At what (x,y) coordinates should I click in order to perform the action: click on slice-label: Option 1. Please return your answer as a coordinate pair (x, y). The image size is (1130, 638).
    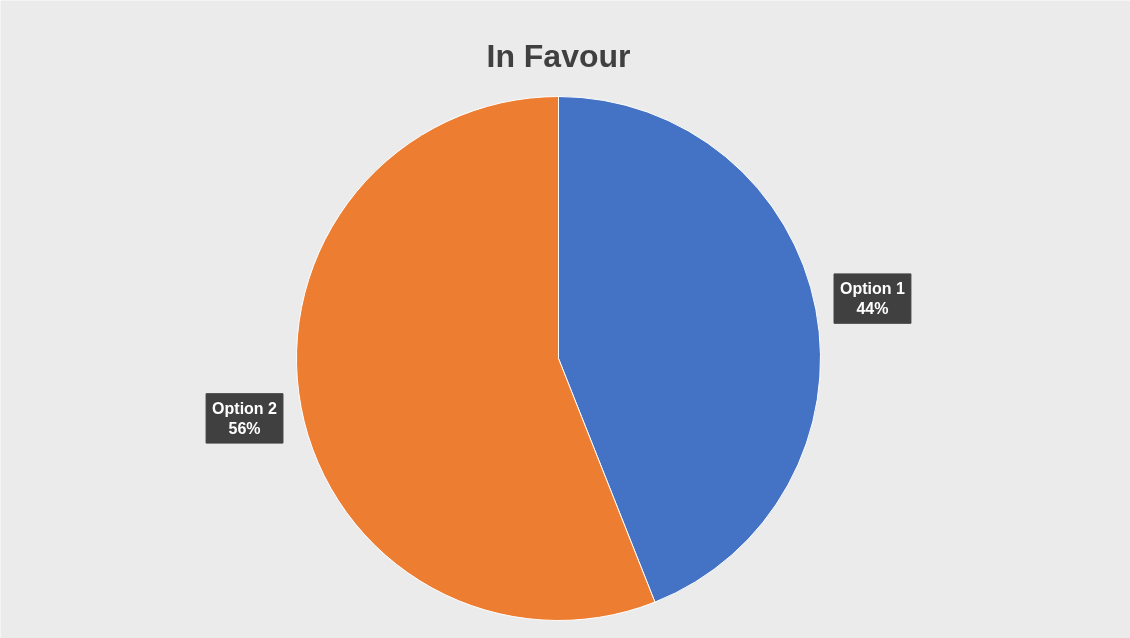
    Looking at the image, I should click on (873, 288).